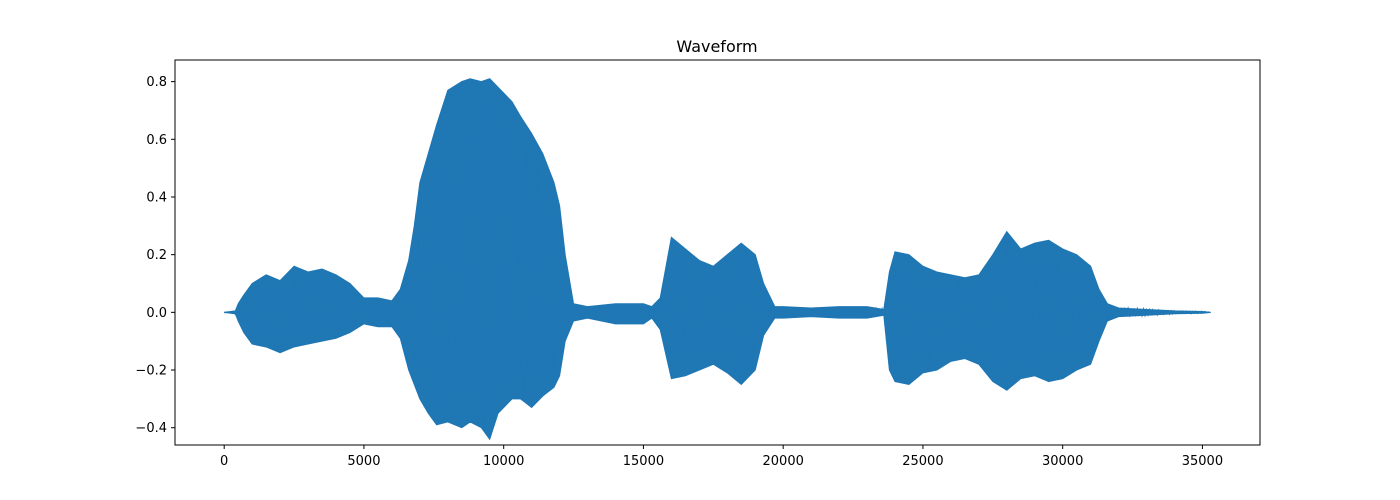 The image size is (1400, 500). What do you see at coordinates (783, 461) in the screenshot?
I see `x-tick-label: 20000` at bounding box center [783, 461].